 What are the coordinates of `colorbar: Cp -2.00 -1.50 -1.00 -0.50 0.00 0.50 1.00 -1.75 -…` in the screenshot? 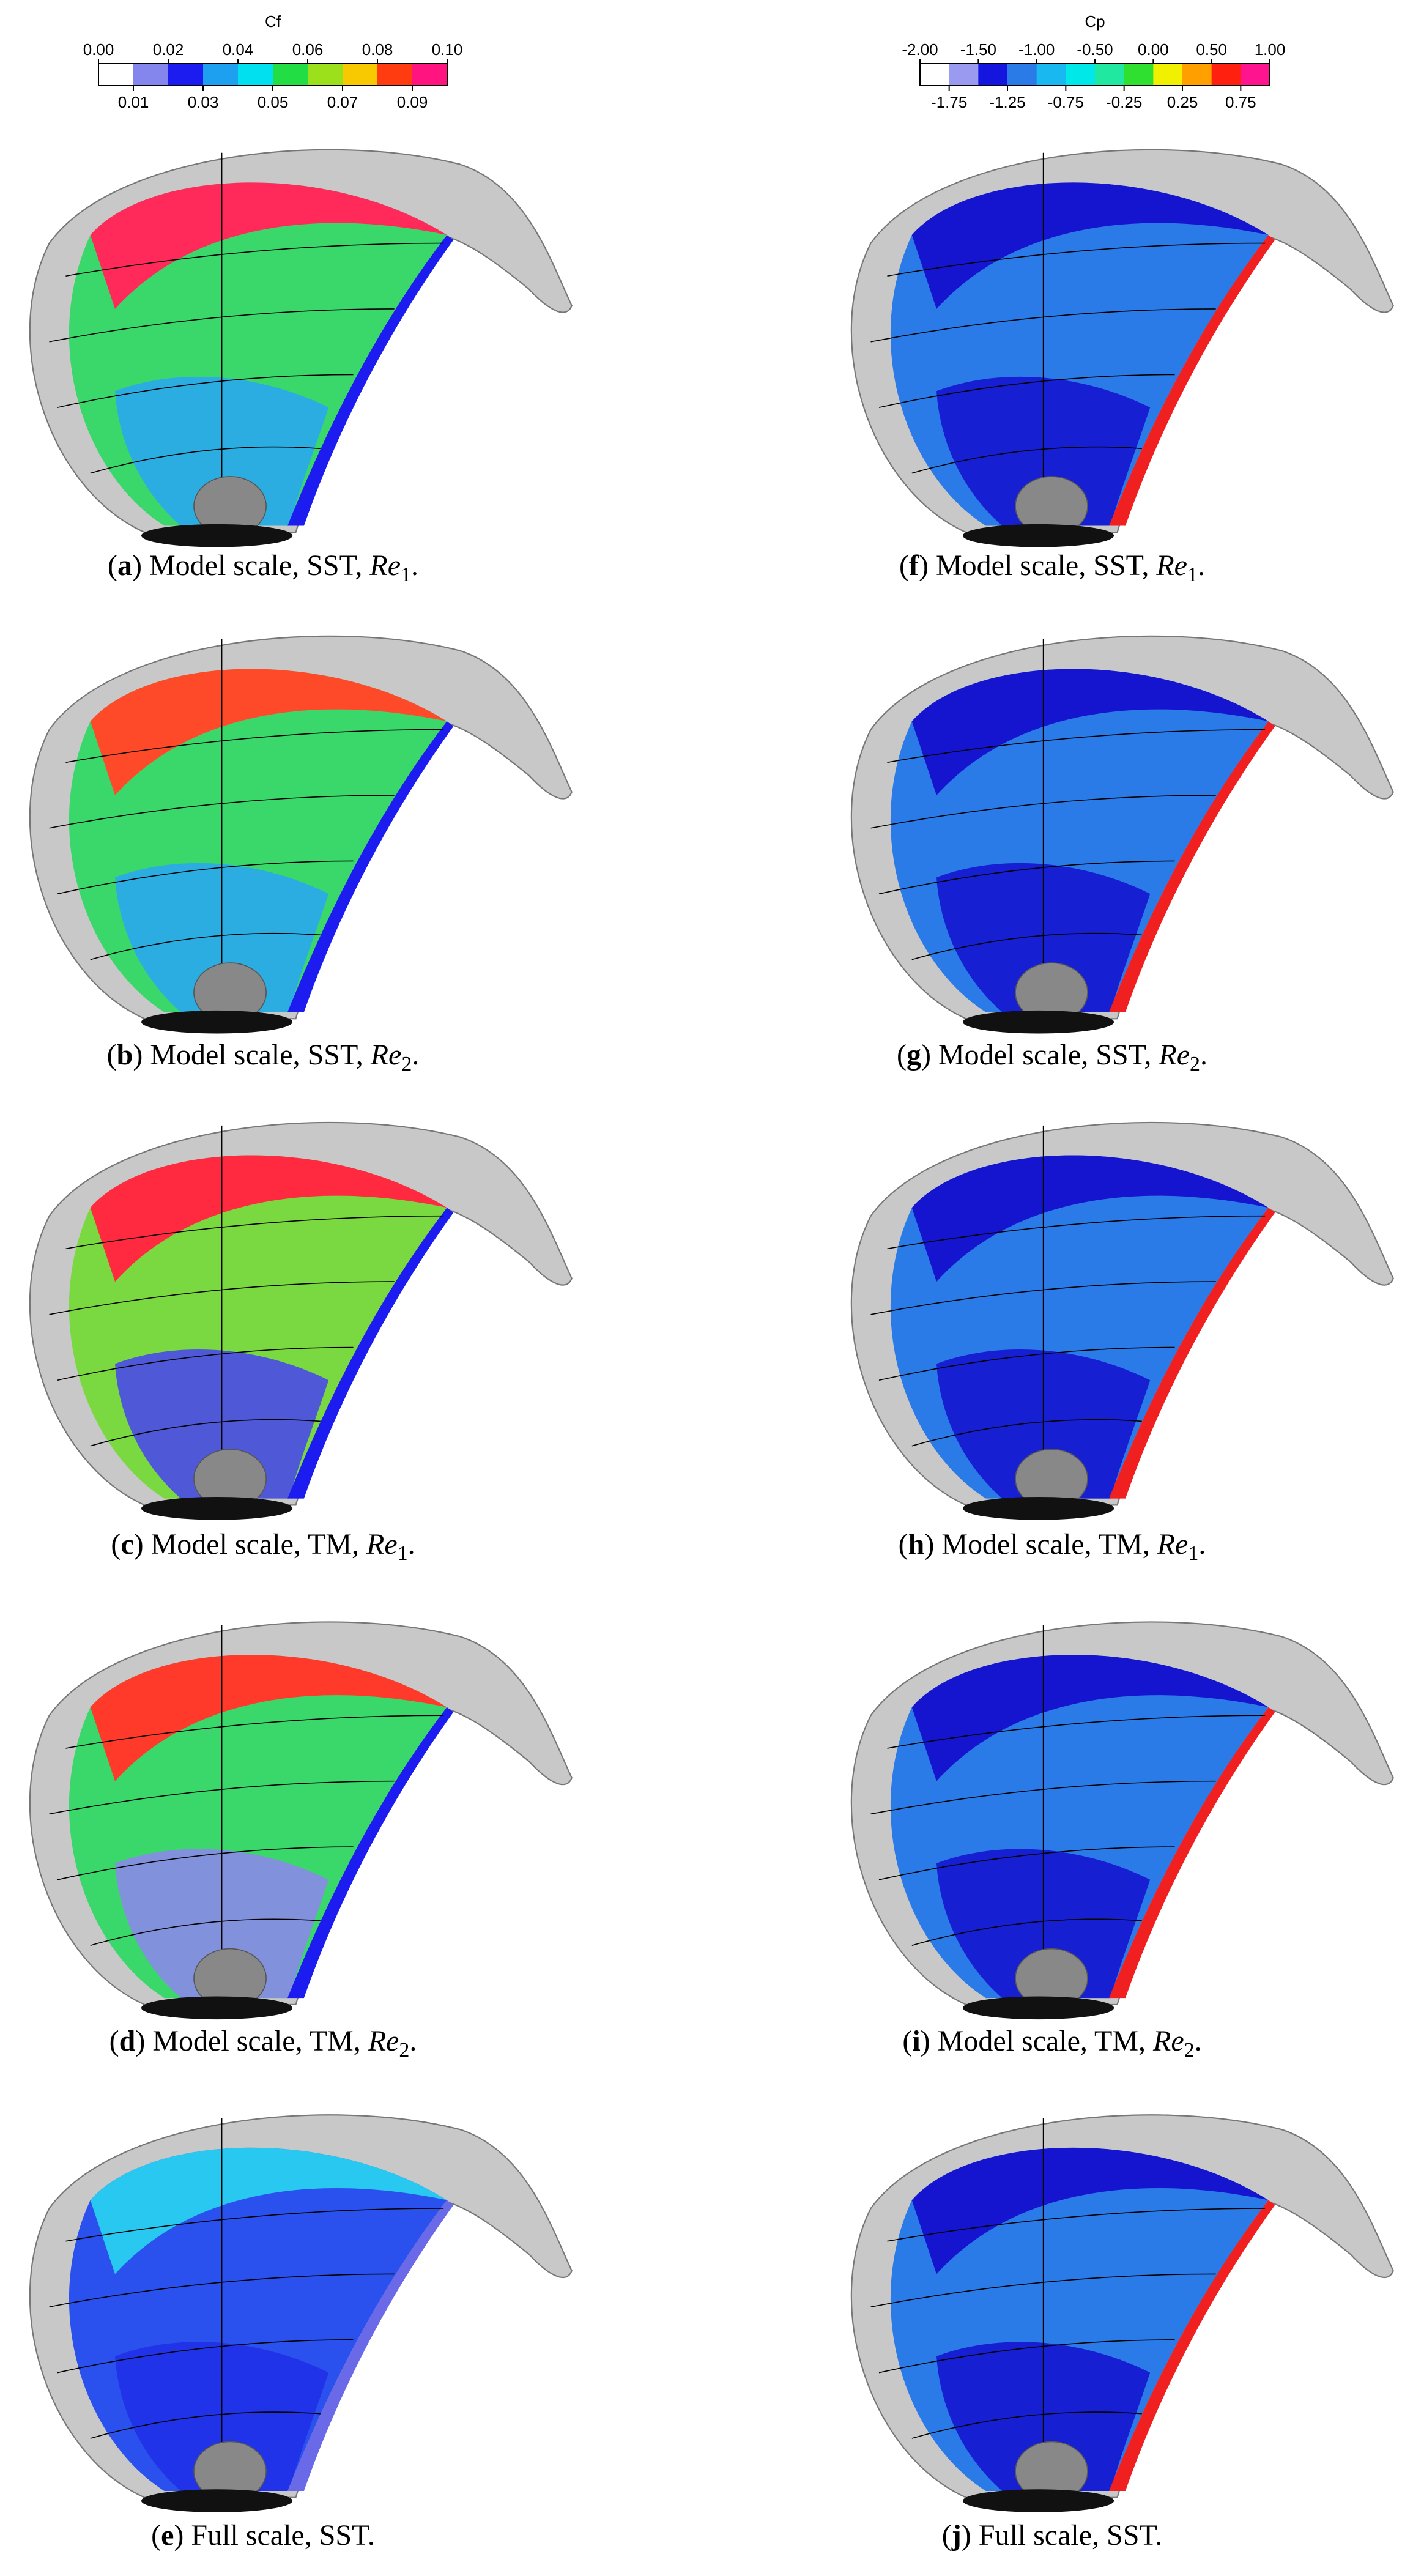 It's located at (1093, 61).